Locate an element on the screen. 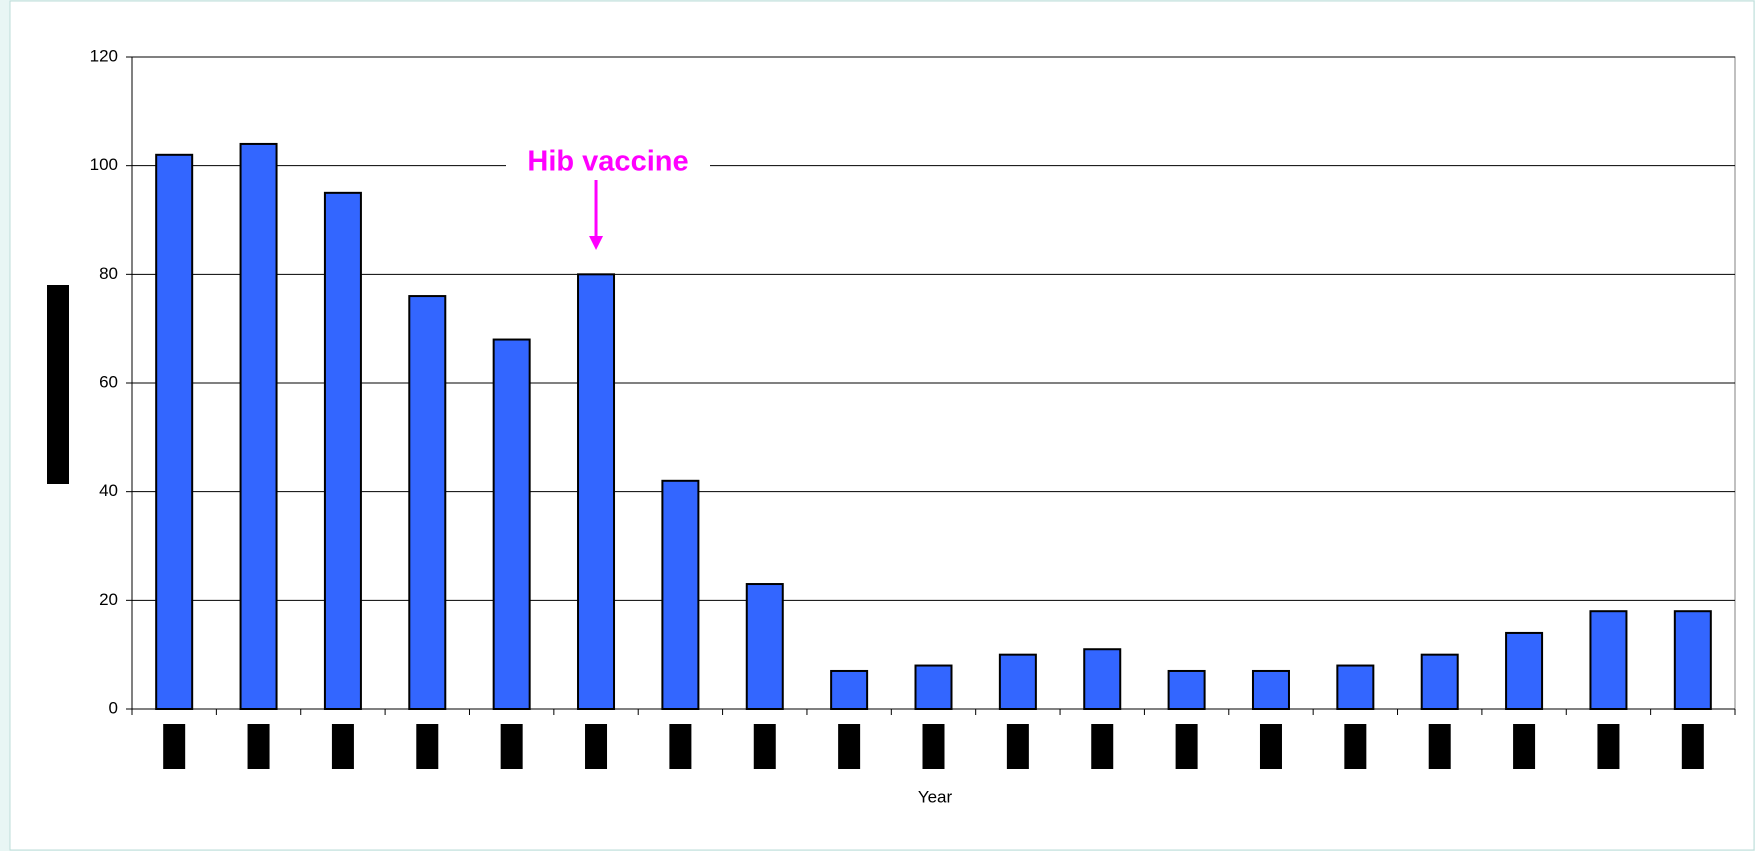  y-axis-label-redacted is located at coordinates (58, 384).